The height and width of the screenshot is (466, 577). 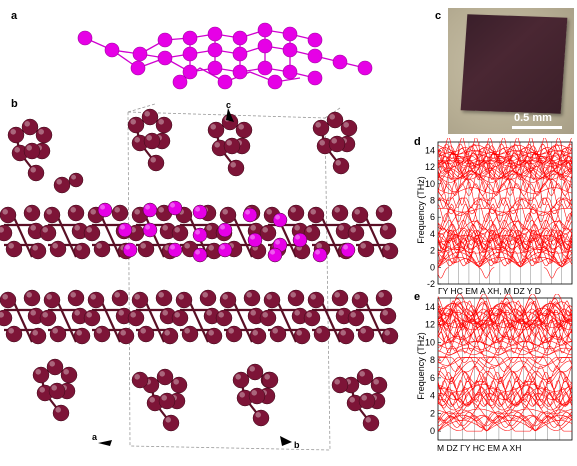 I want to click on chart-d-xtick-text: ΓY HC EM A XH, M DZ Y D, so click(x=489, y=290).